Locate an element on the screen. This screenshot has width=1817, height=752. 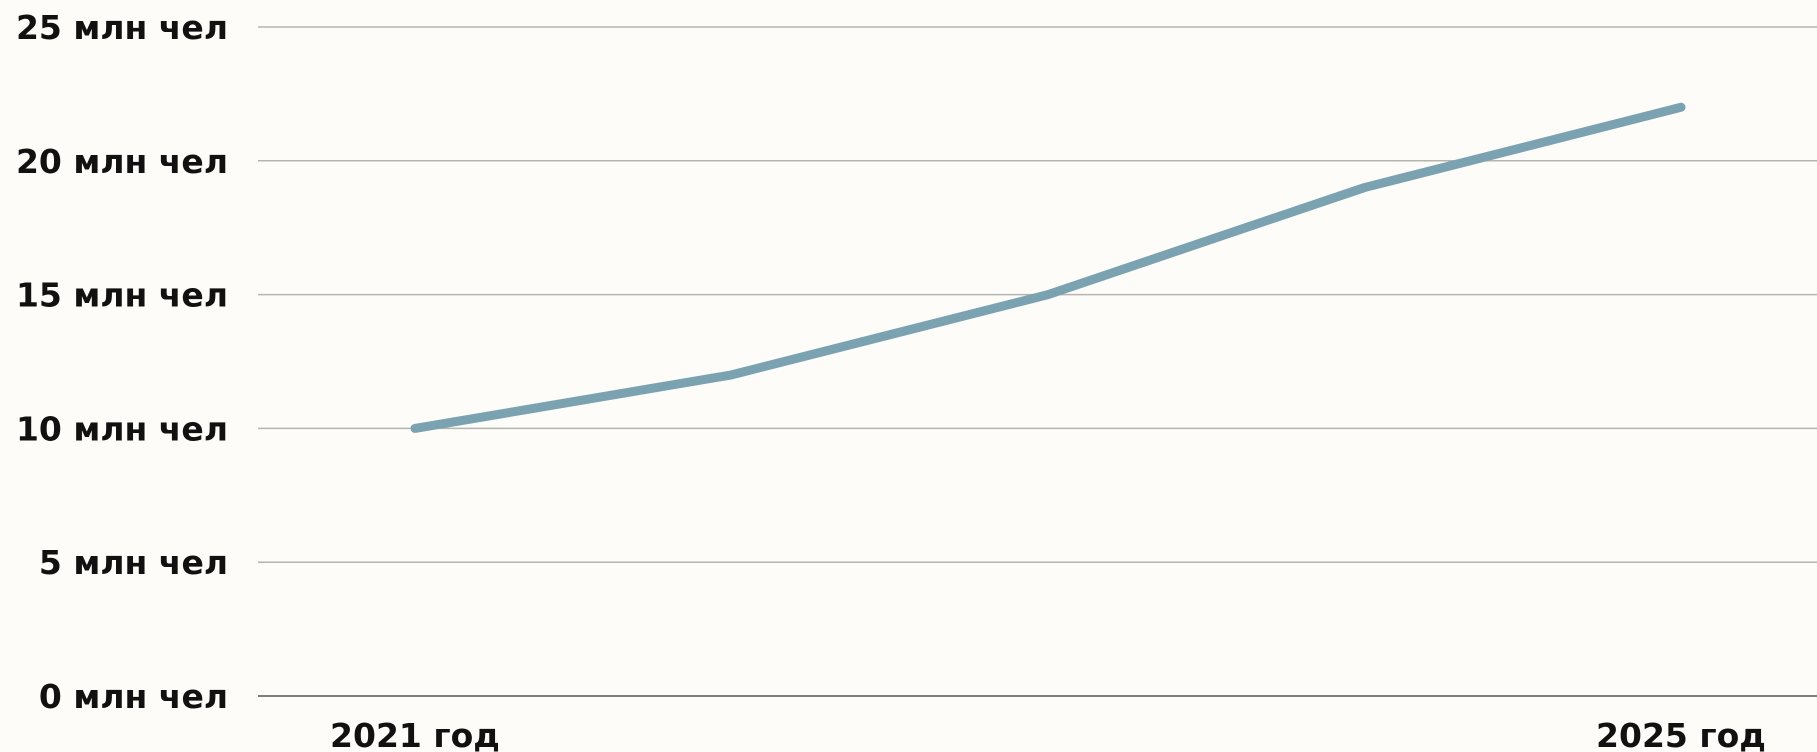
x-tick-label: 2025 год is located at coordinates (1681, 734).